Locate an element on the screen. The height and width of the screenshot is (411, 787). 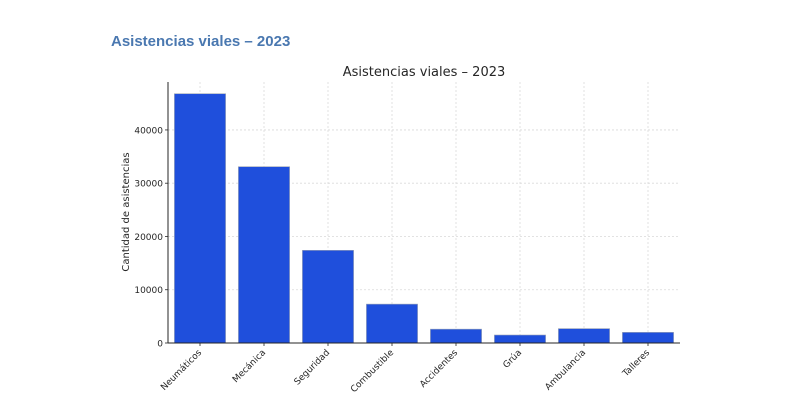
y-tick-label: 40000 is located at coordinates (148, 131).